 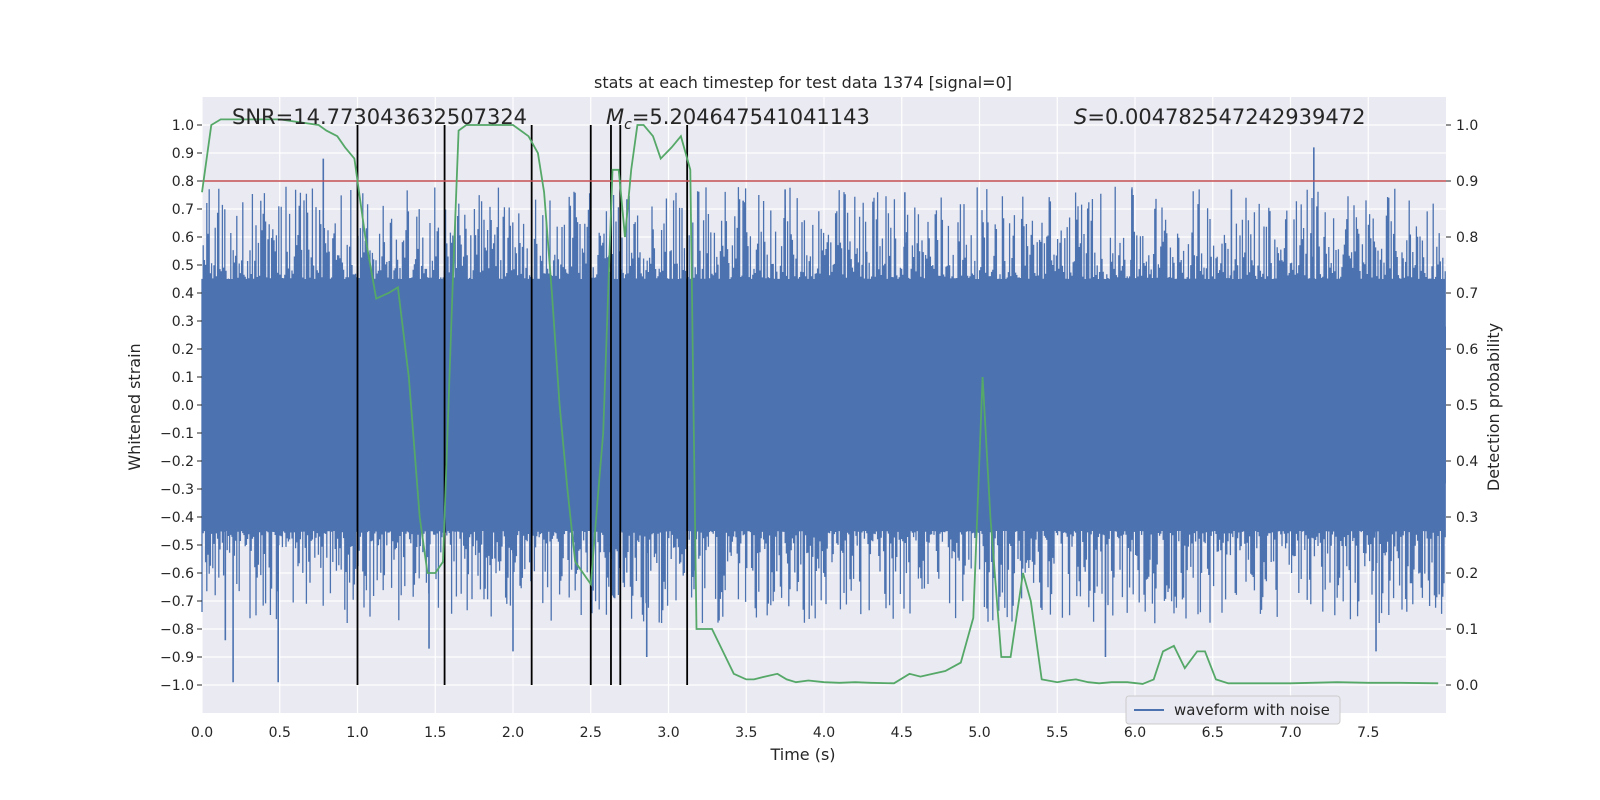 What do you see at coordinates (1290, 733) in the screenshot?
I see `x-tick-label: 7.0` at bounding box center [1290, 733].